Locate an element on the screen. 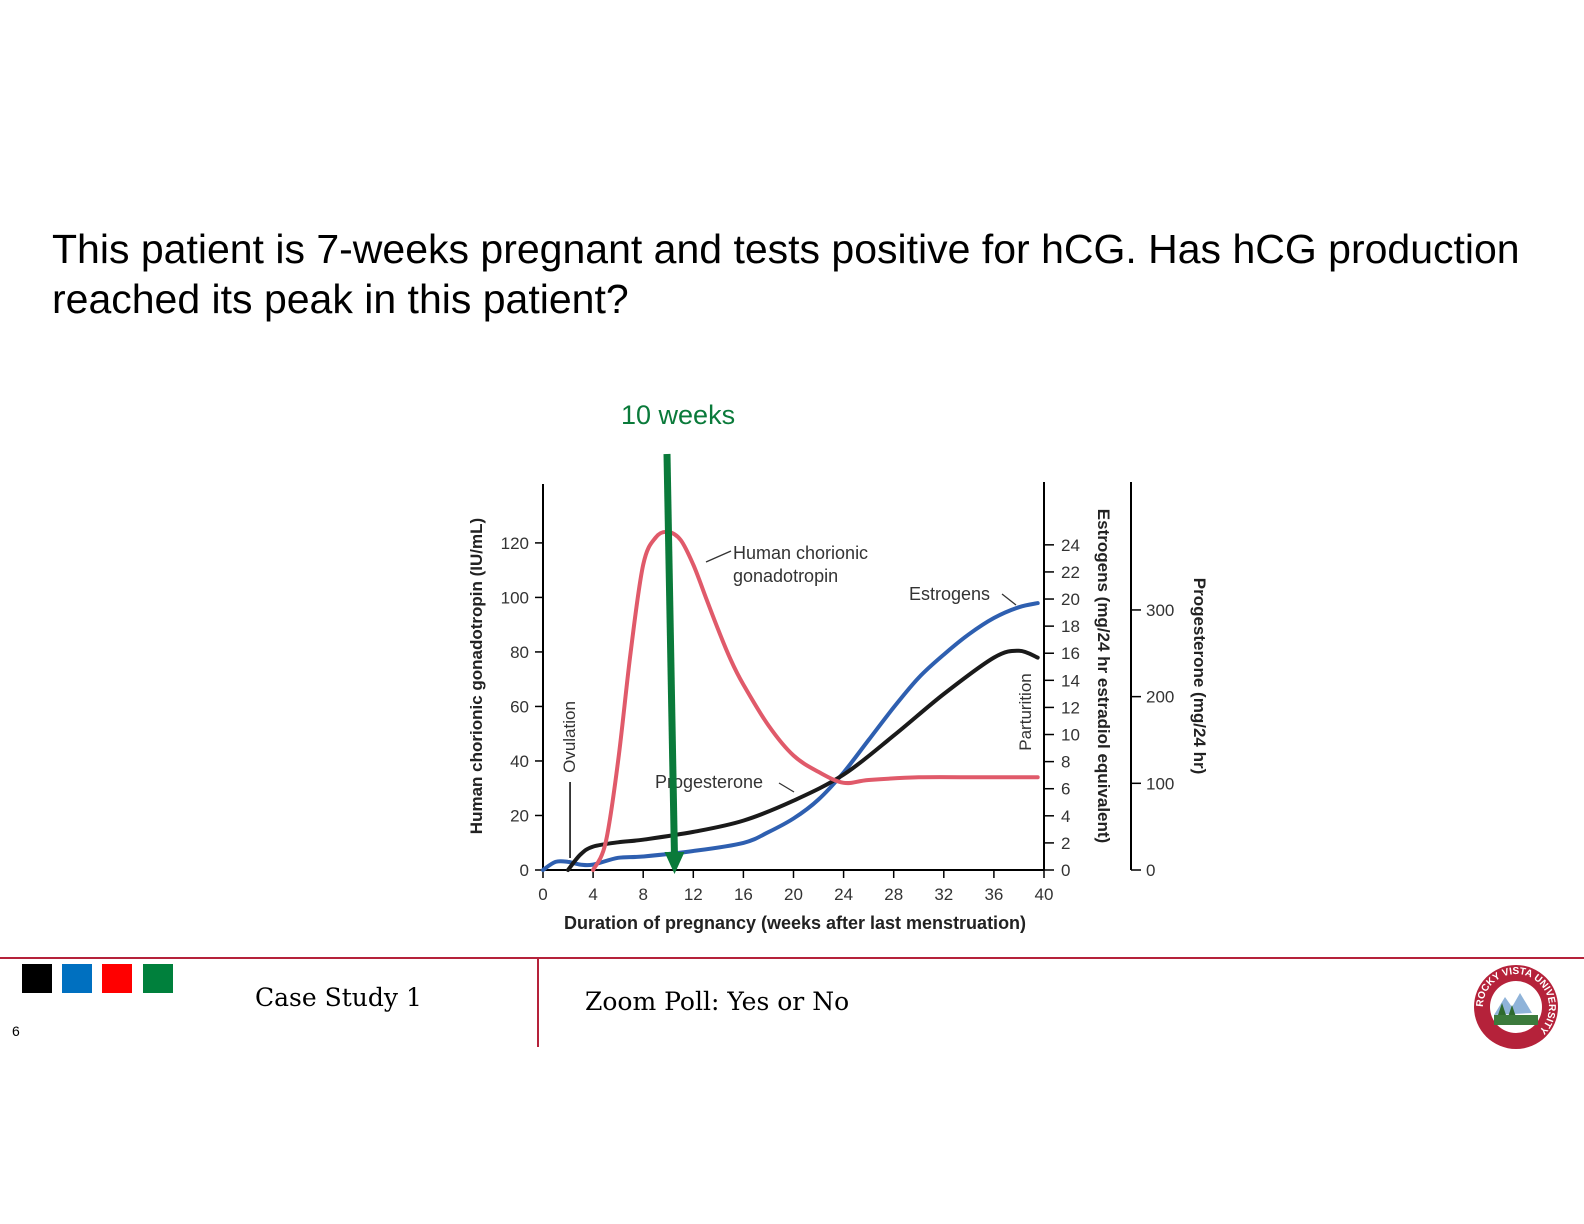  series-line-progesterone is located at coordinates (803, 760).